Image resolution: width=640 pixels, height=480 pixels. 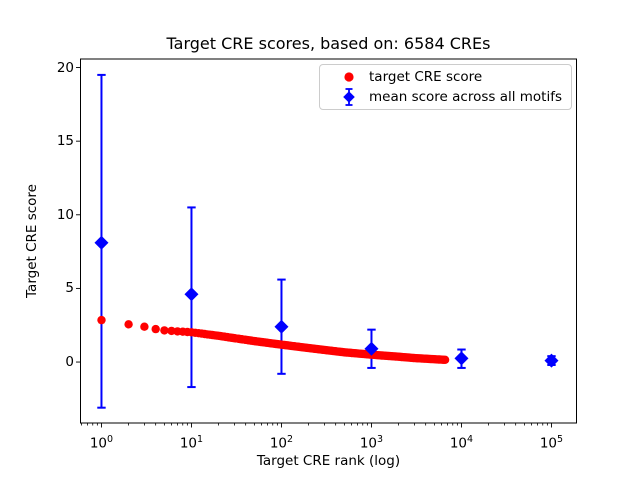 What do you see at coordinates (466, 97) in the screenshot?
I see `legend-label: mean score across all motifs` at bounding box center [466, 97].